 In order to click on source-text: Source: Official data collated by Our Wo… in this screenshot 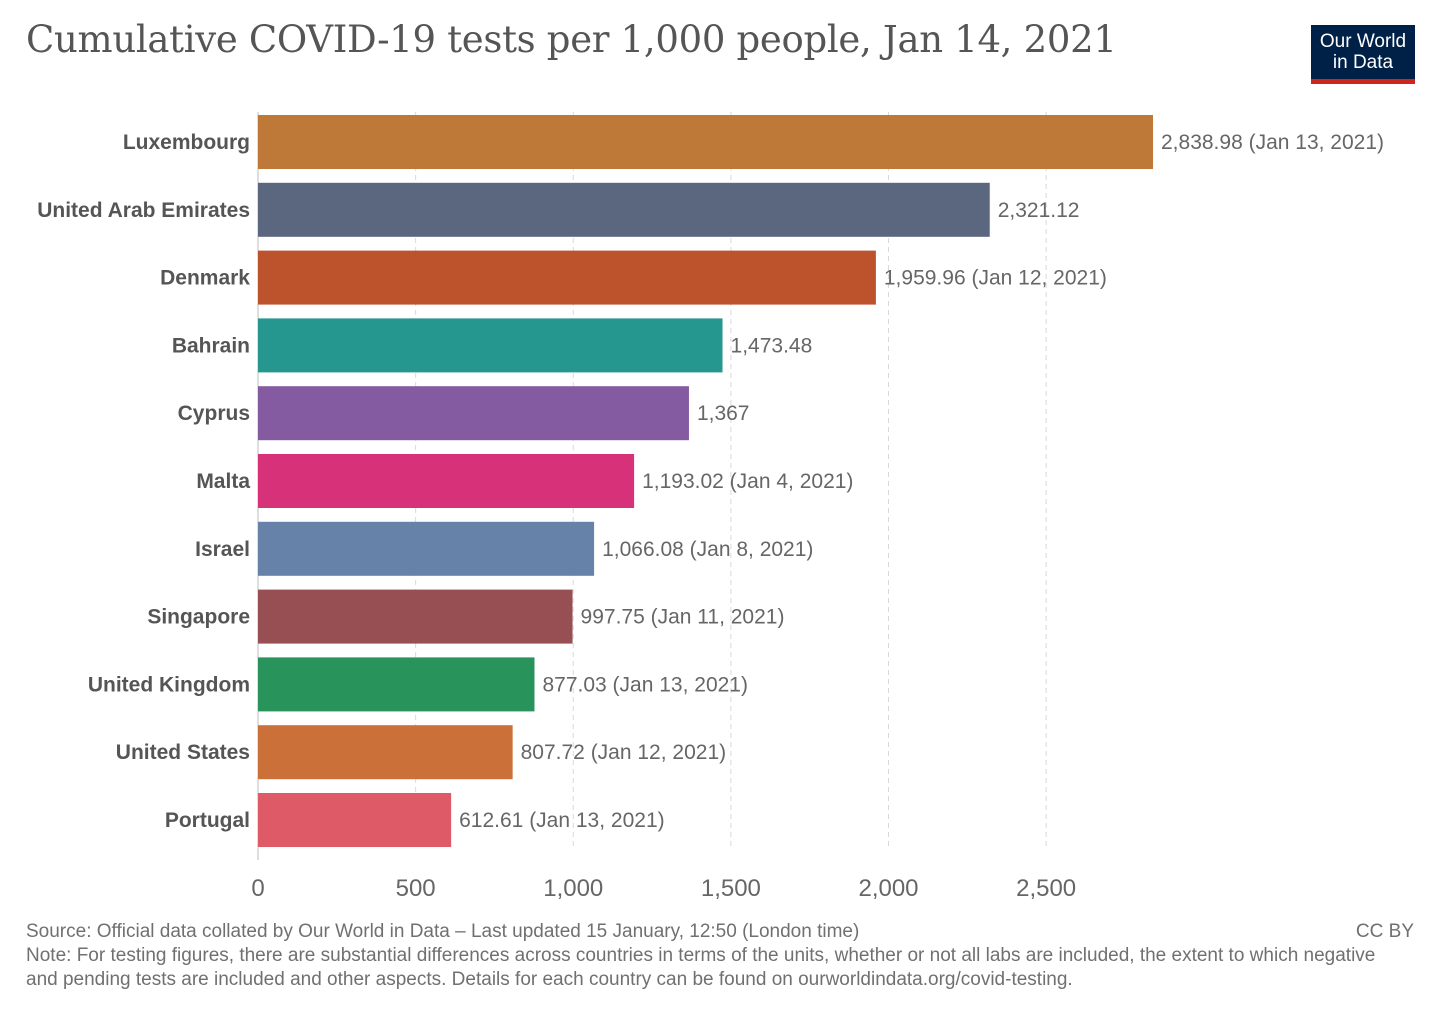, I will do `click(443, 931)`.